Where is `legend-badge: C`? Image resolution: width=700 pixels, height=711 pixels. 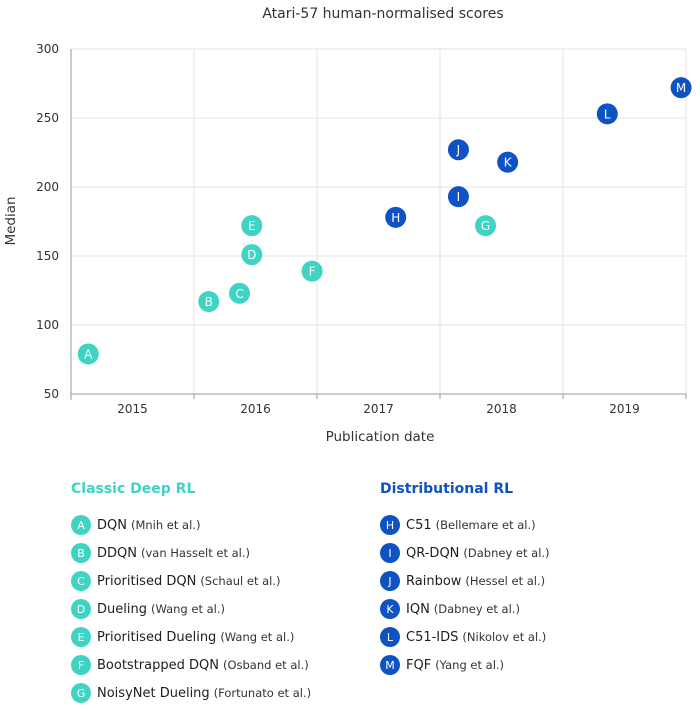
legend-badge: C is located at coordinates (81, 581).